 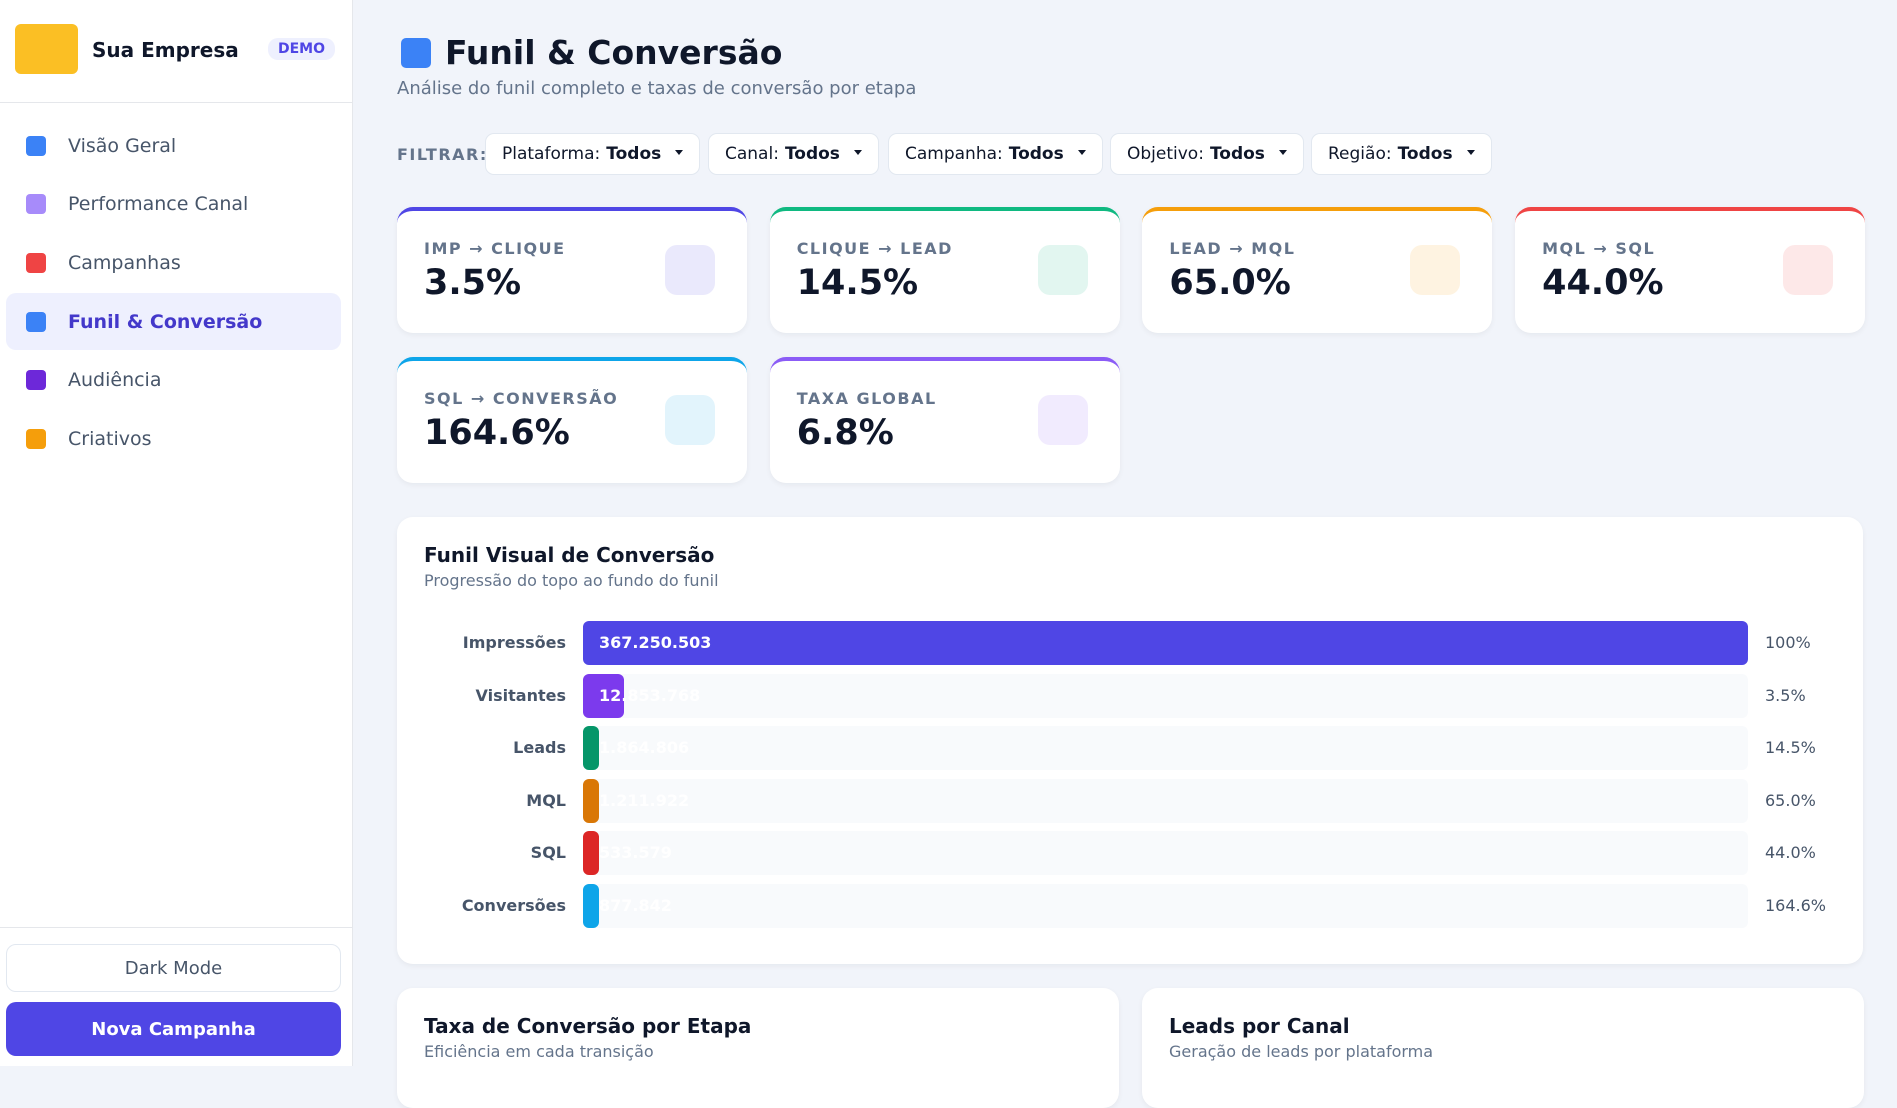 I want to click on badge: DEMO, so click(x=302, y=49).